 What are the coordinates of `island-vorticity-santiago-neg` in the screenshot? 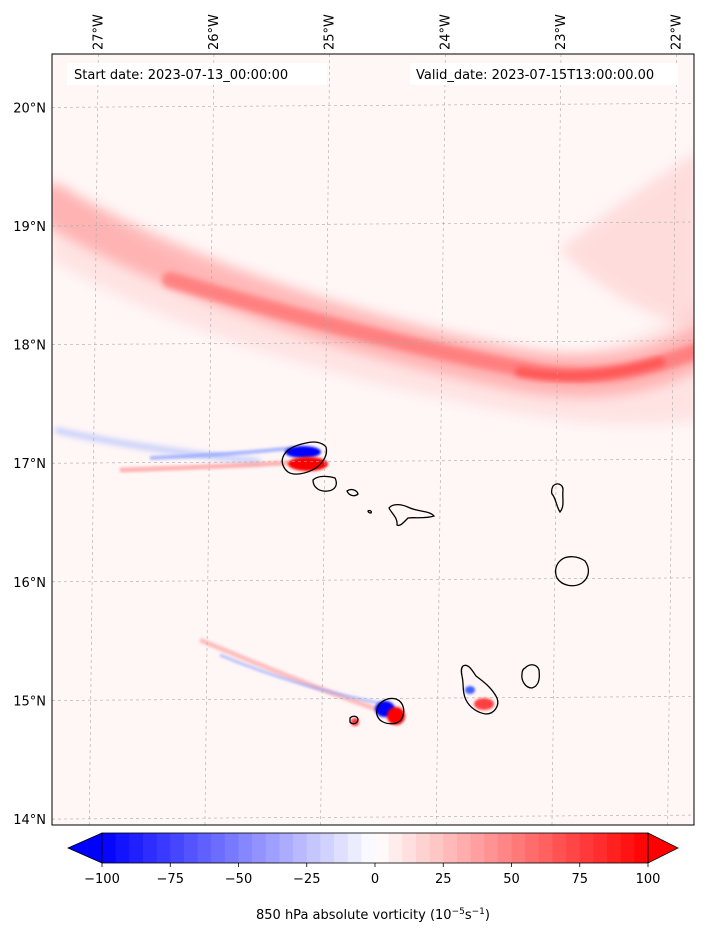 It's located at (470, 690).